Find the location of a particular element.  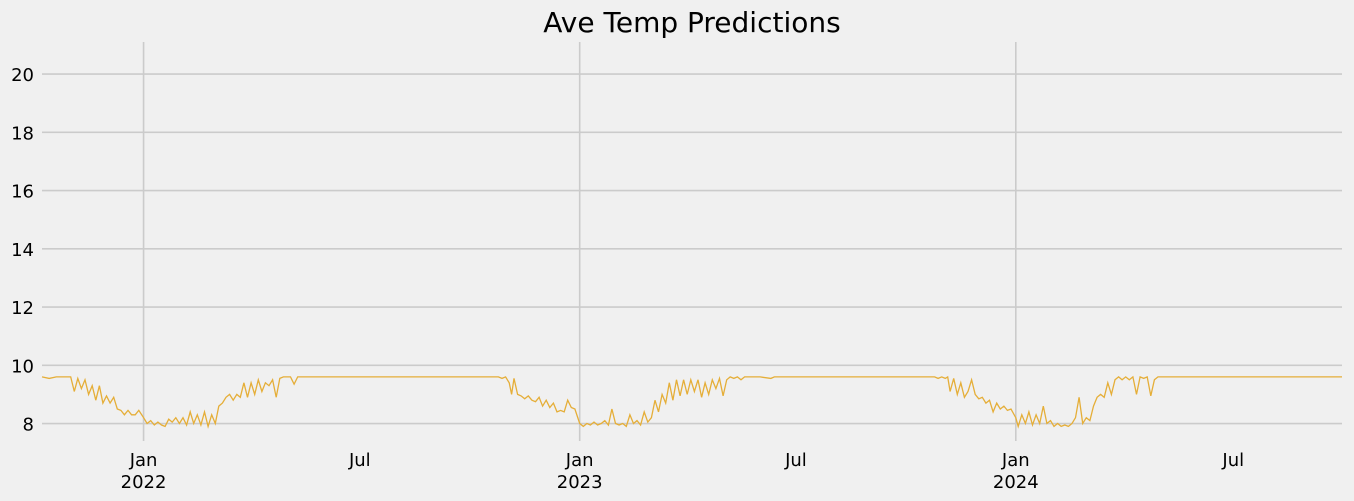

y-tick-label: 18 is located at coordinates (22, 133).